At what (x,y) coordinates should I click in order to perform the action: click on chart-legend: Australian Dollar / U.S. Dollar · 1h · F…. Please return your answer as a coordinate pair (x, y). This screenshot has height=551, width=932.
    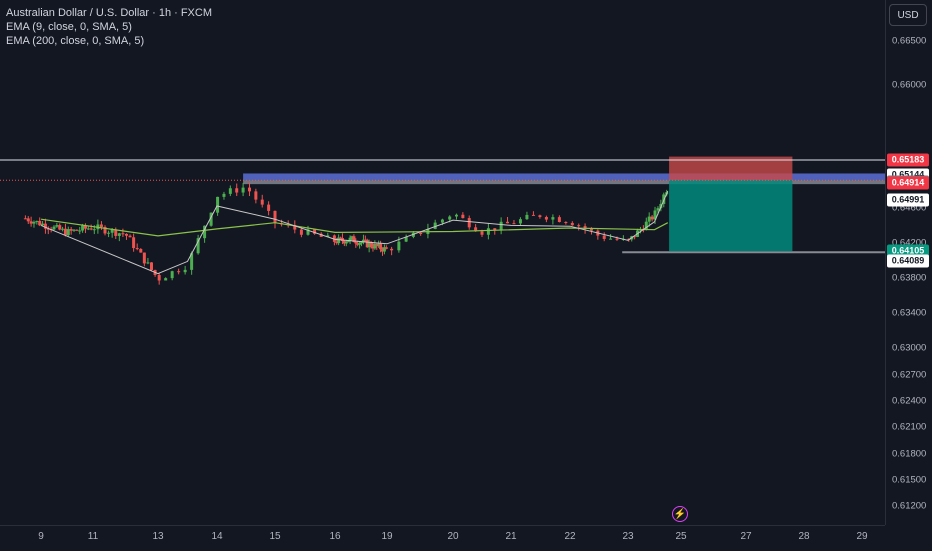
    Looking at the image, I should click on (109, 27).